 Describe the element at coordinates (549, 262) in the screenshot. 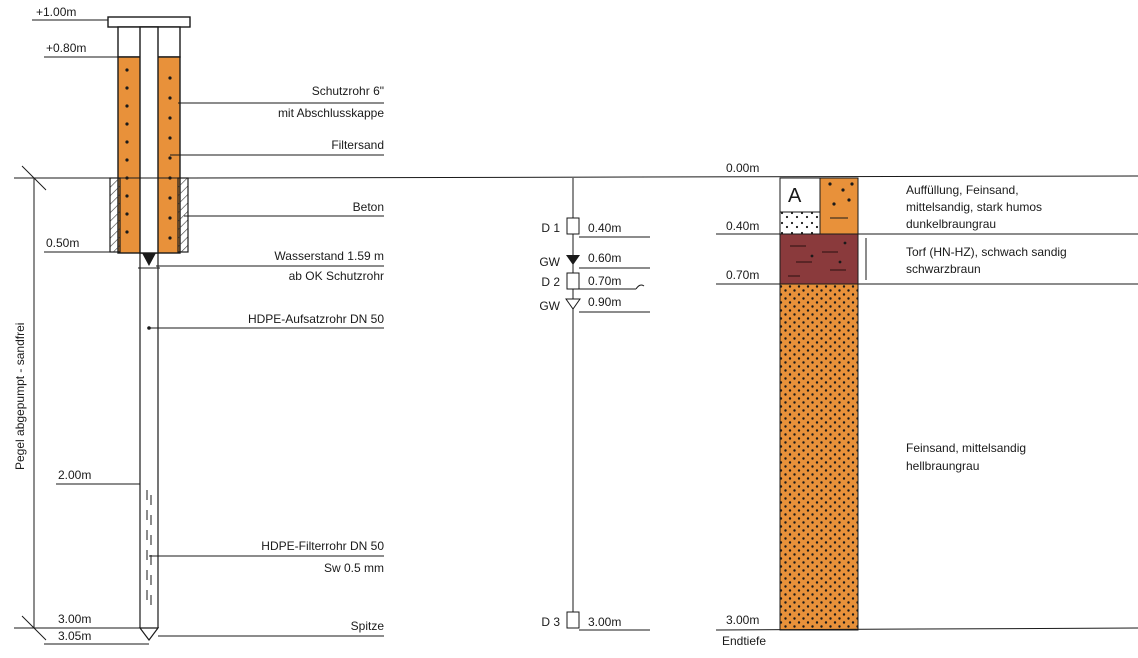

I see `gw-tag-1: GW` at that location.